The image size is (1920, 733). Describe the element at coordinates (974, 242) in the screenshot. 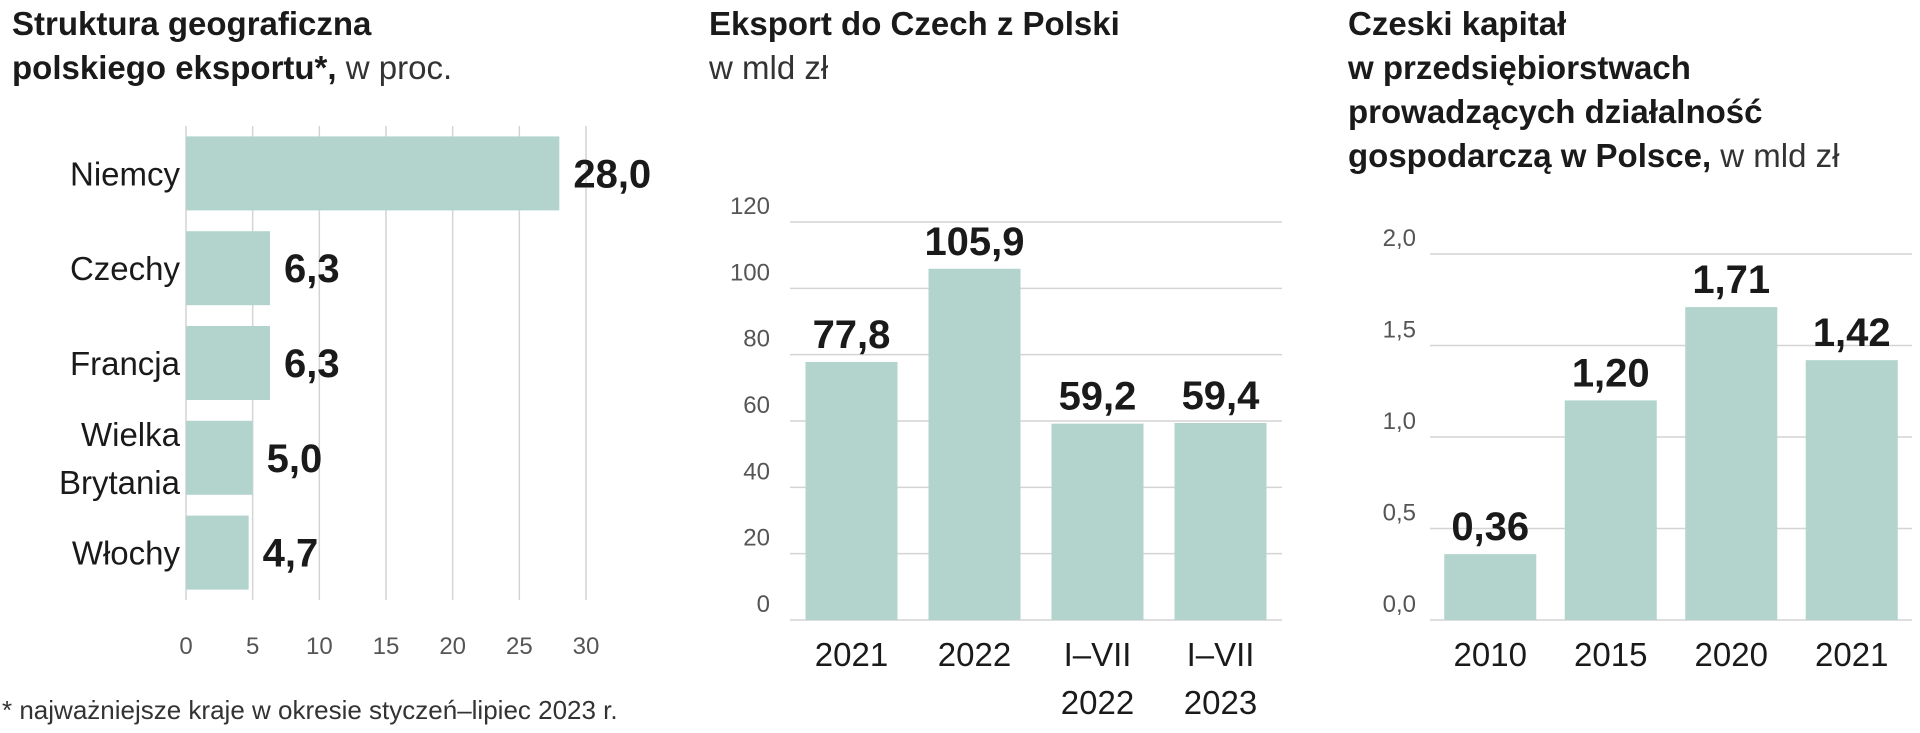

I see `value-label: 105,9` at that location.